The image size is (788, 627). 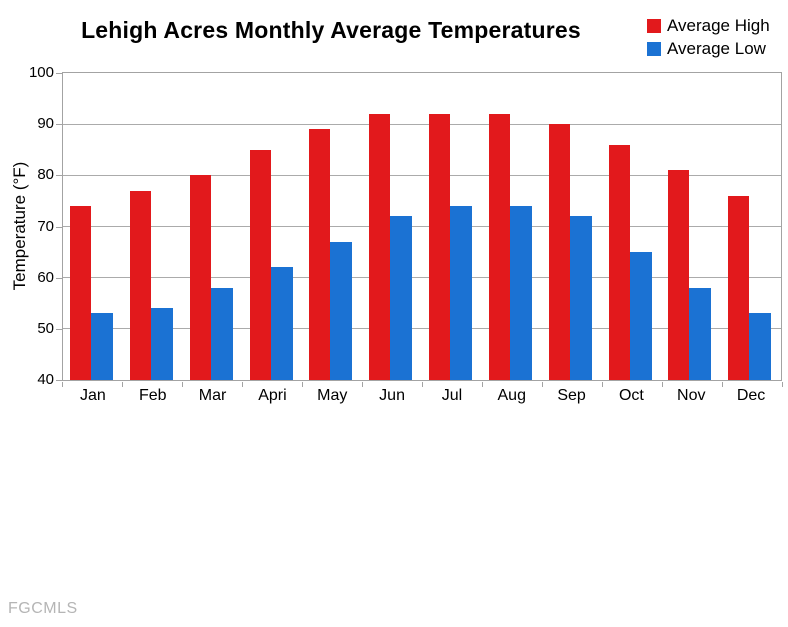 I want to click on y-tick-label: 80, so click(x=45, y=175).